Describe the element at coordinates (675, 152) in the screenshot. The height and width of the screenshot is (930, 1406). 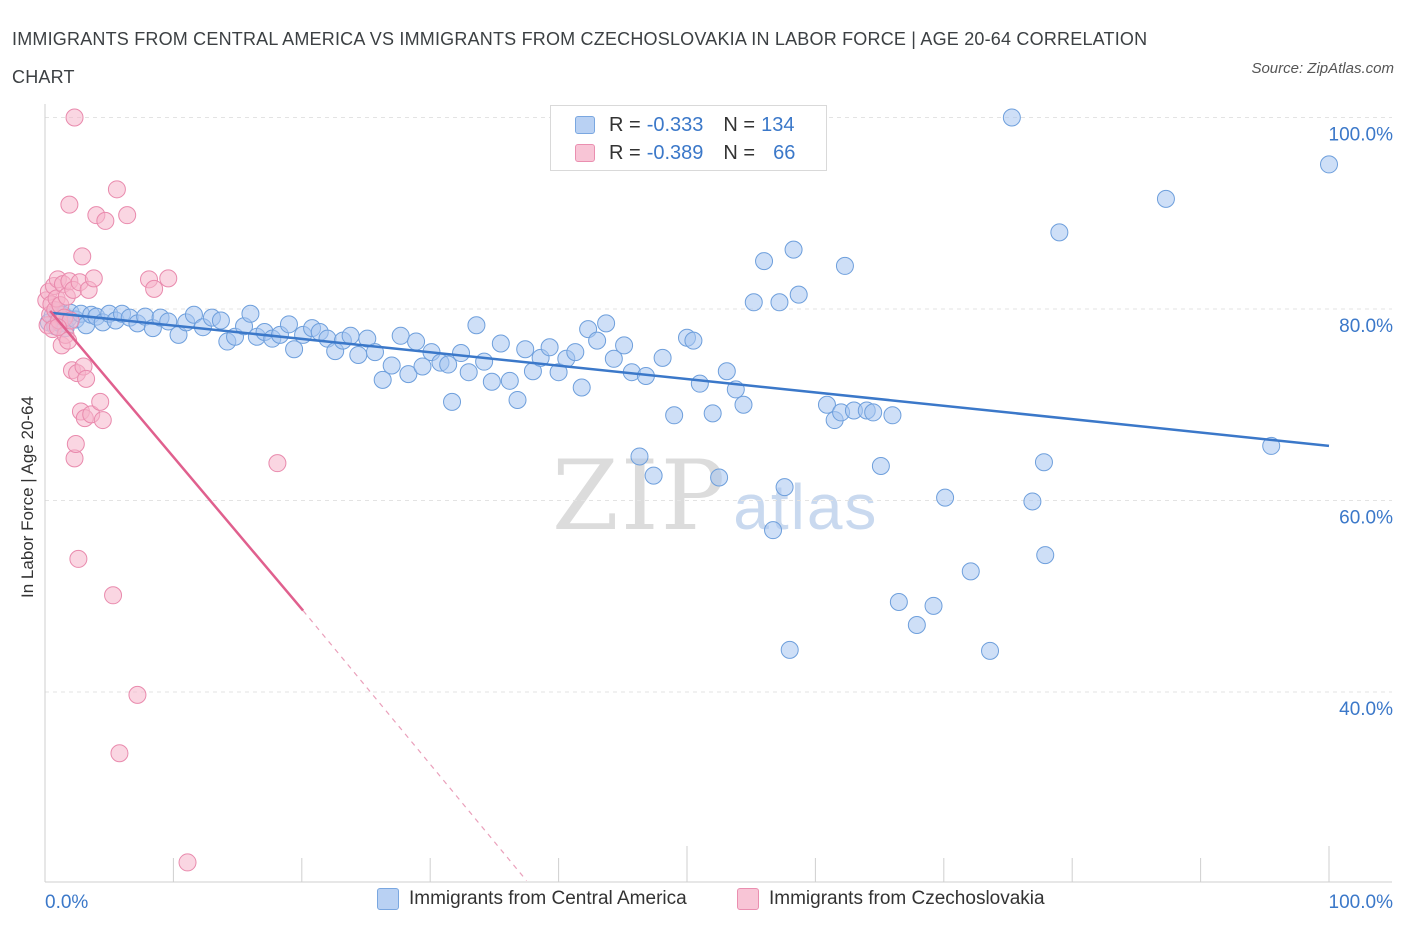
I see `legend-r-value-pink: -0.389` at that location.